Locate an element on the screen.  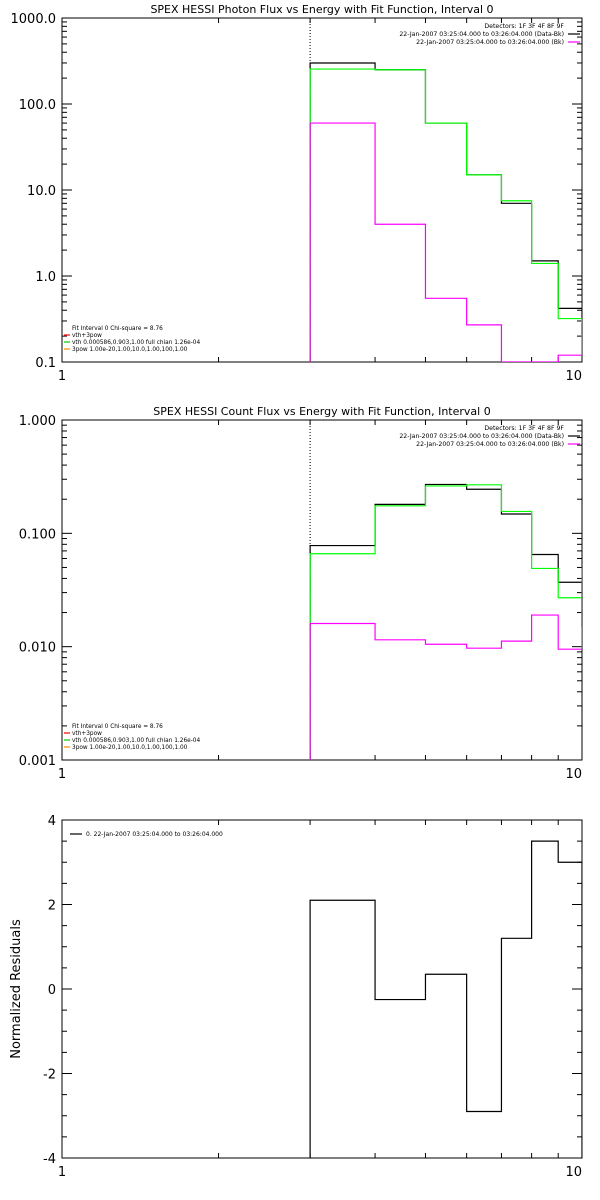
y-tick-label: 1.0 is located at coordinates (45, 277).